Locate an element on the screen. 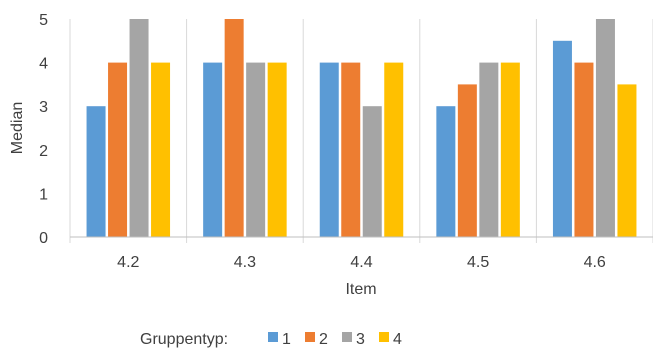 The image size is (653, 355). bar-series-3-item-4.3 is located at coordinates (256, 149).